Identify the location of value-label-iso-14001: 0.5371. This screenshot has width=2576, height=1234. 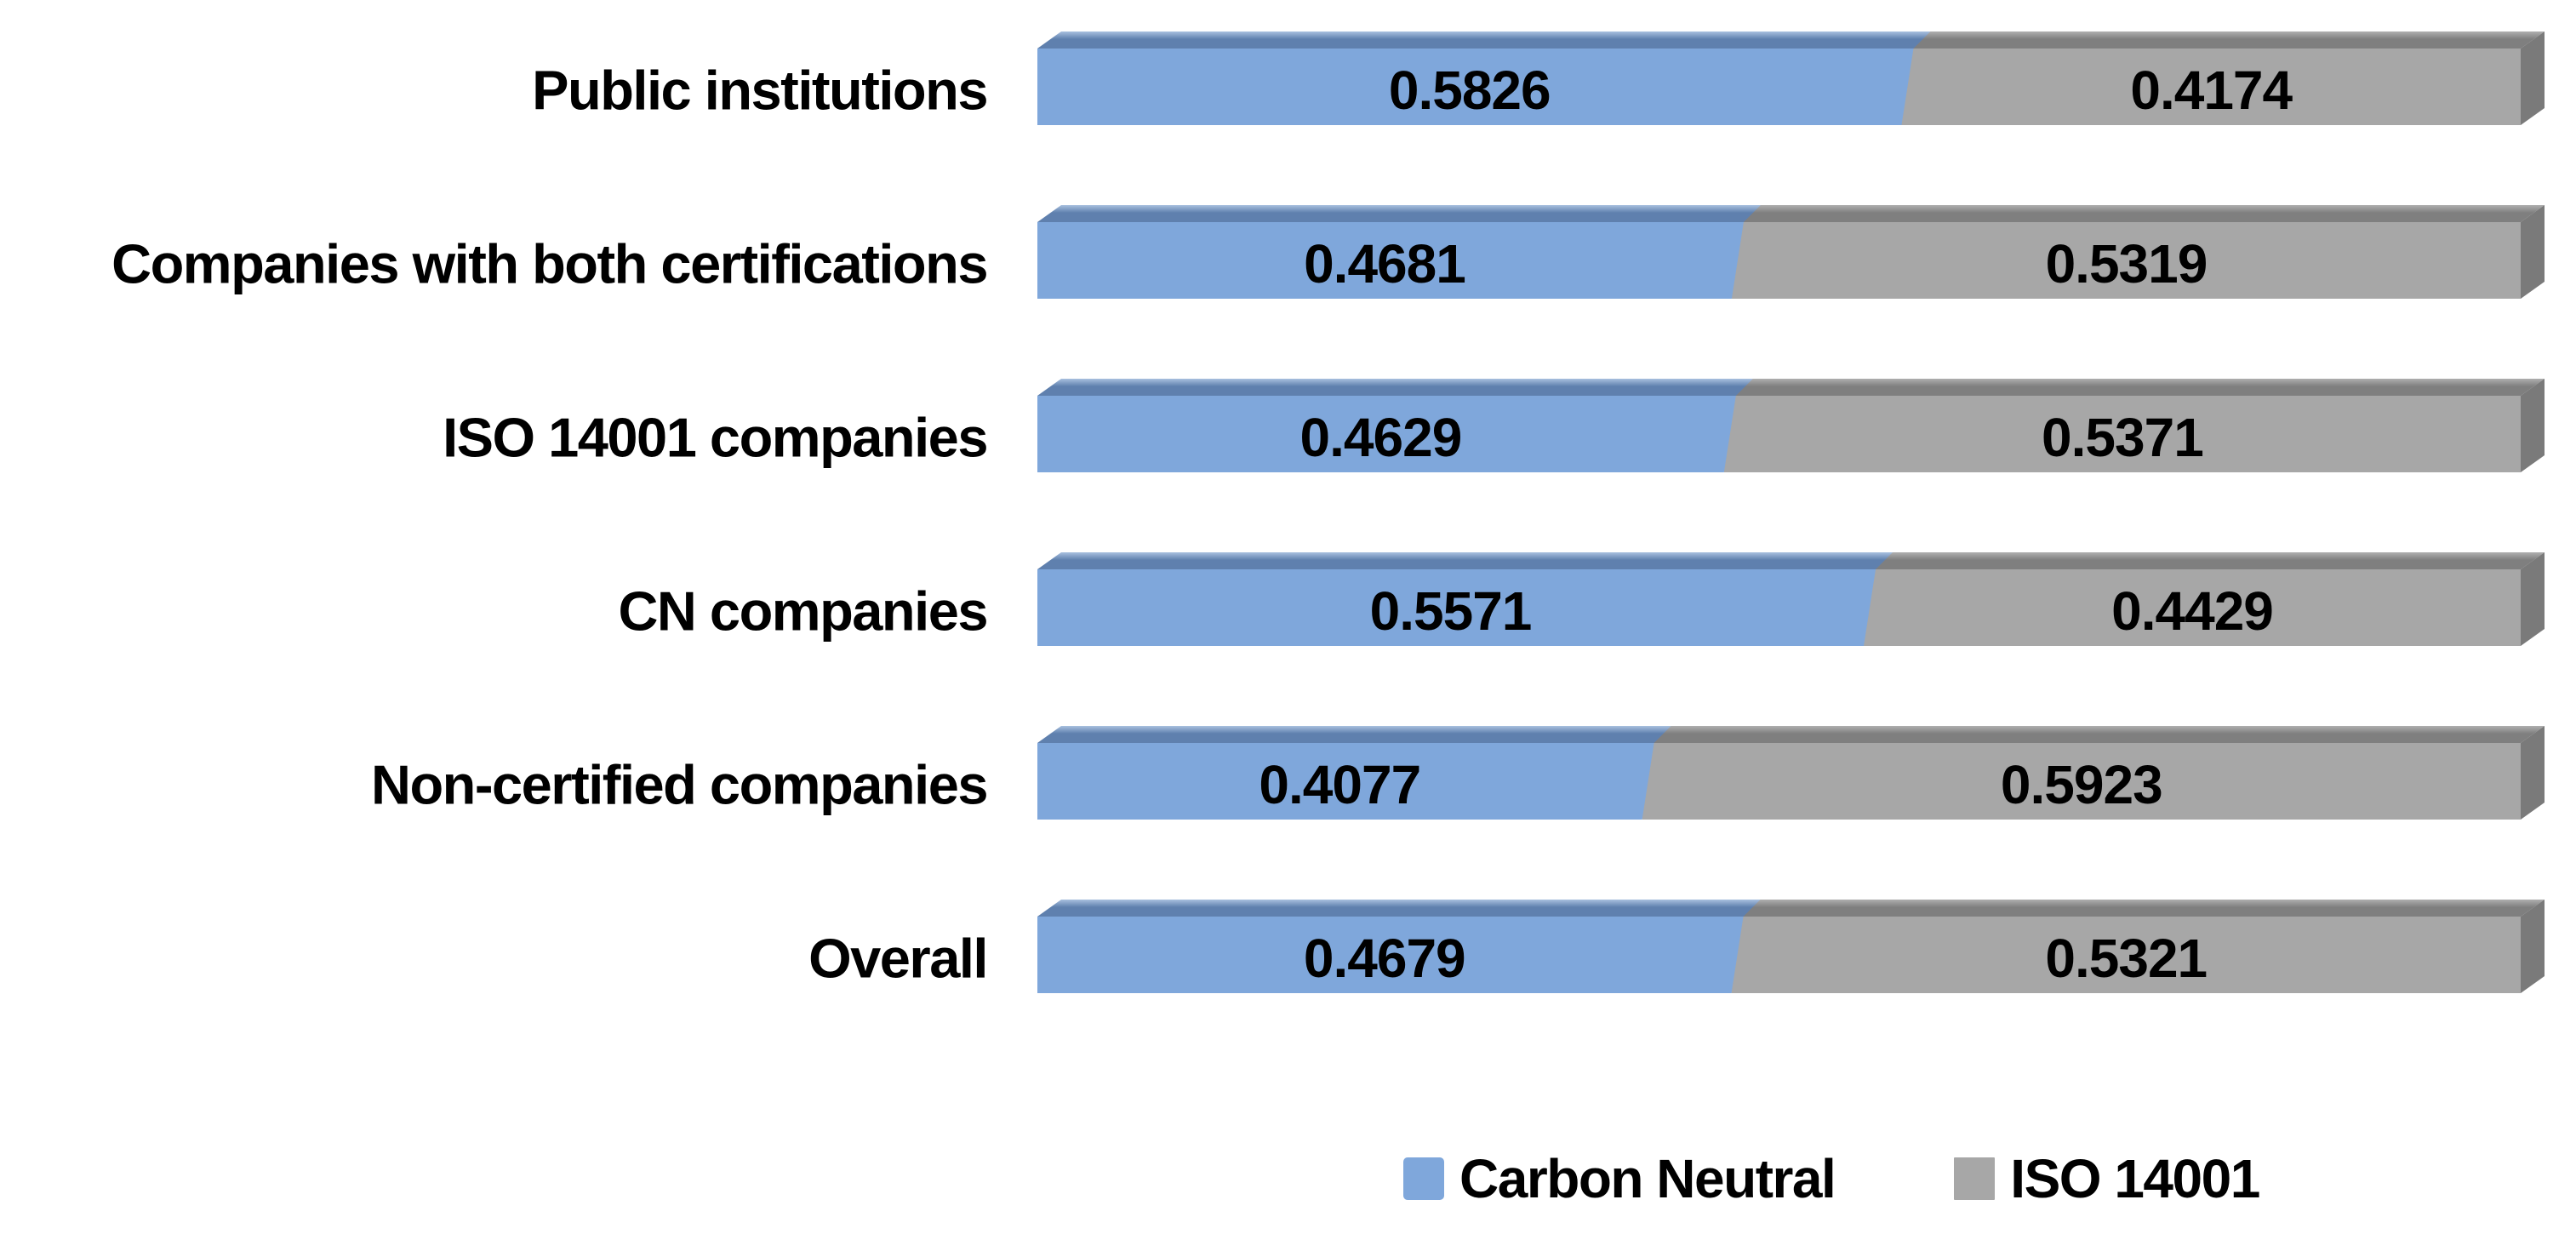
(2122, 437).